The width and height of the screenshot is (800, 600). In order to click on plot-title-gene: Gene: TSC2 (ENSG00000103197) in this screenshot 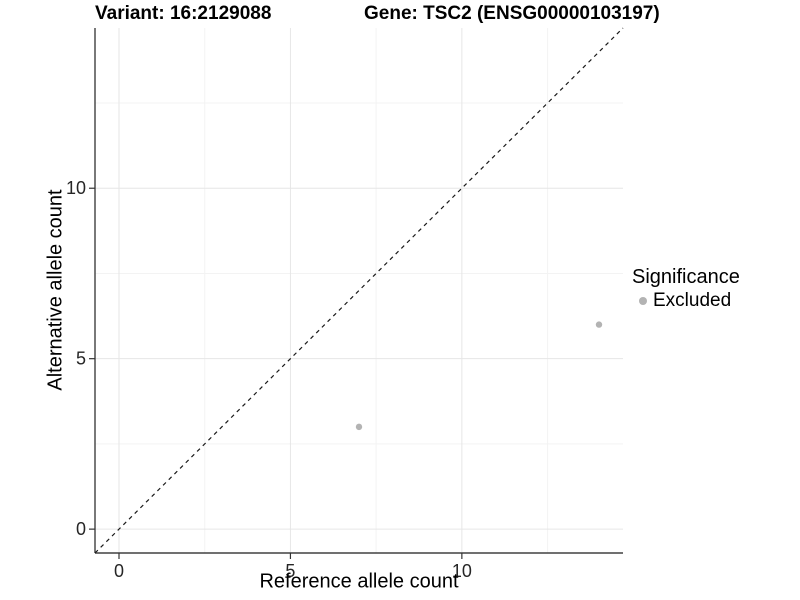, I will do `click(512, 13)`.